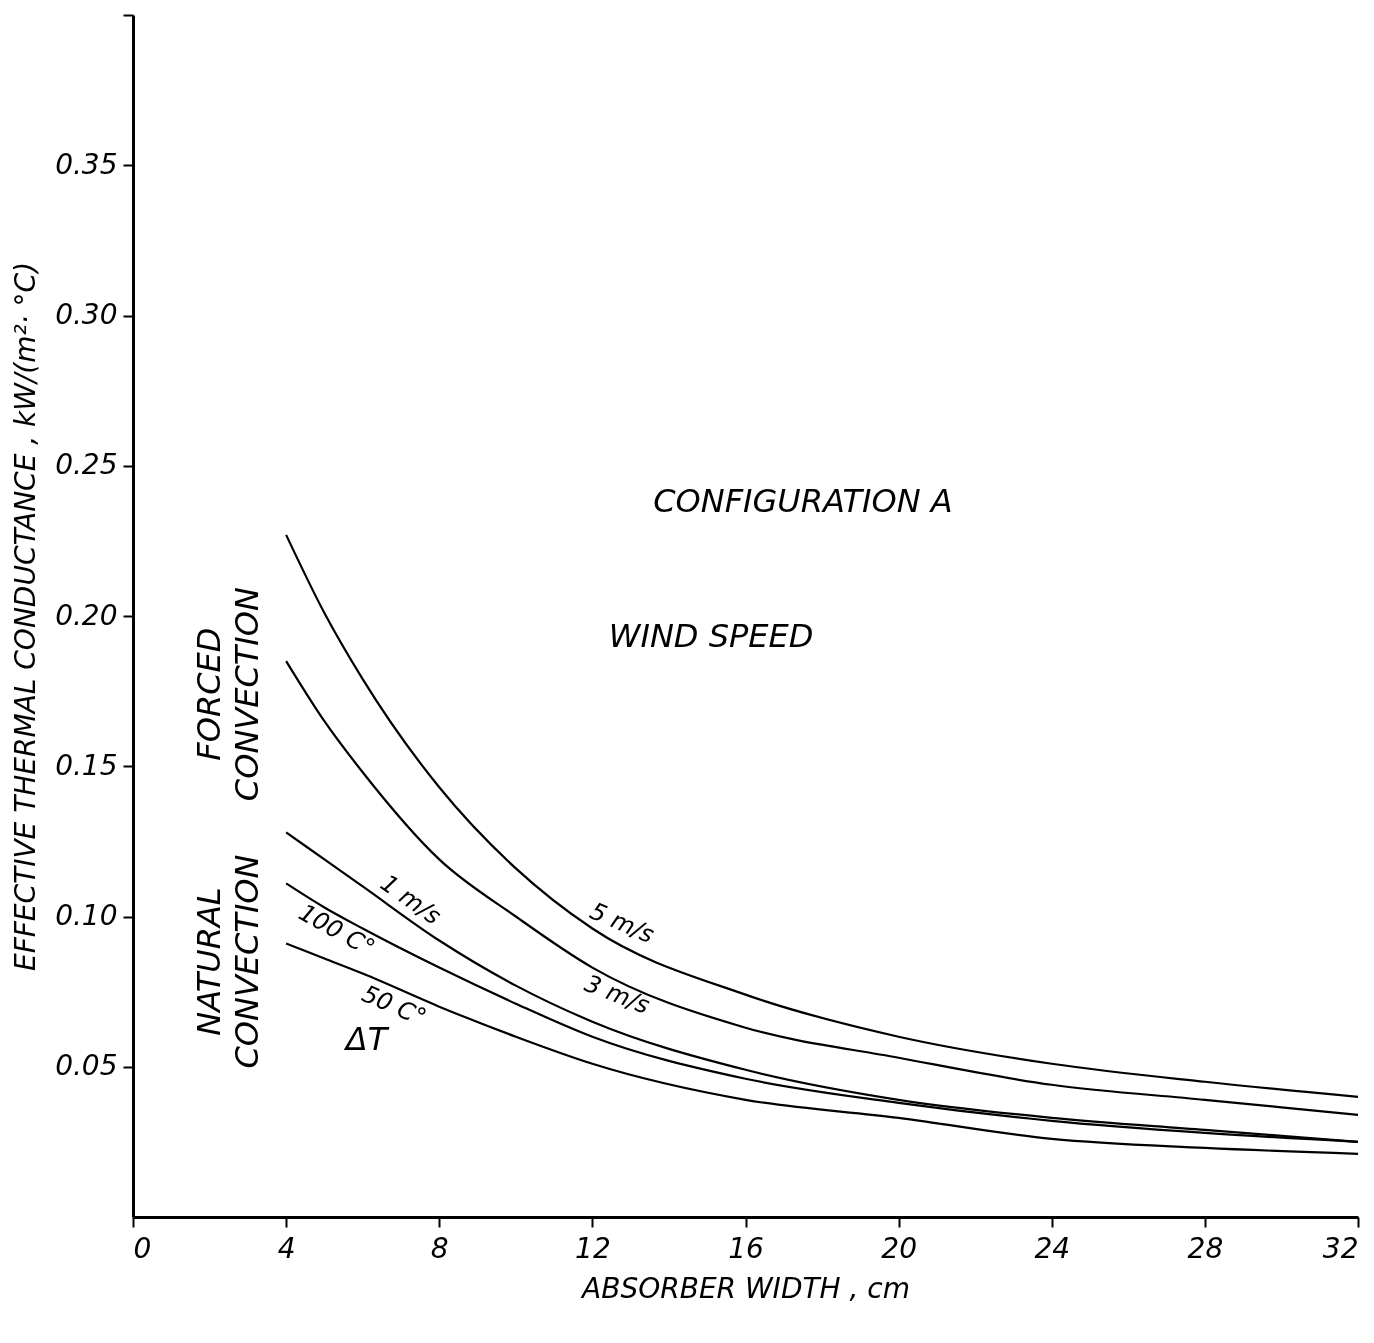 This screenshot has width=1374, height=1343. Describe the element at coordinates (593, 1248) in the screenshot. I see `x-tick-label: 12` at that location.